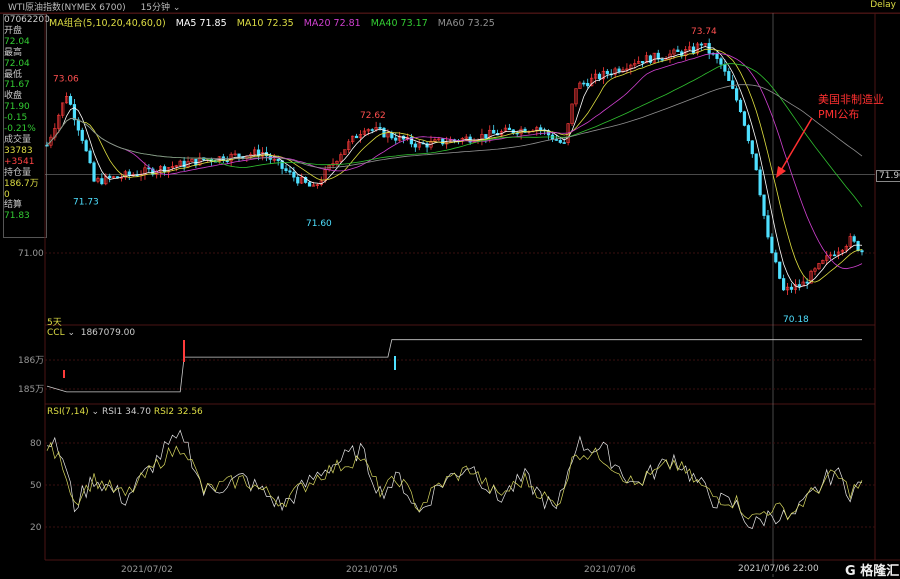 The width and height of the screenshot is (900, 579). Describe the element at coordinates (54, 323) in the screenshot. I see `span-label: 5天` at that location.